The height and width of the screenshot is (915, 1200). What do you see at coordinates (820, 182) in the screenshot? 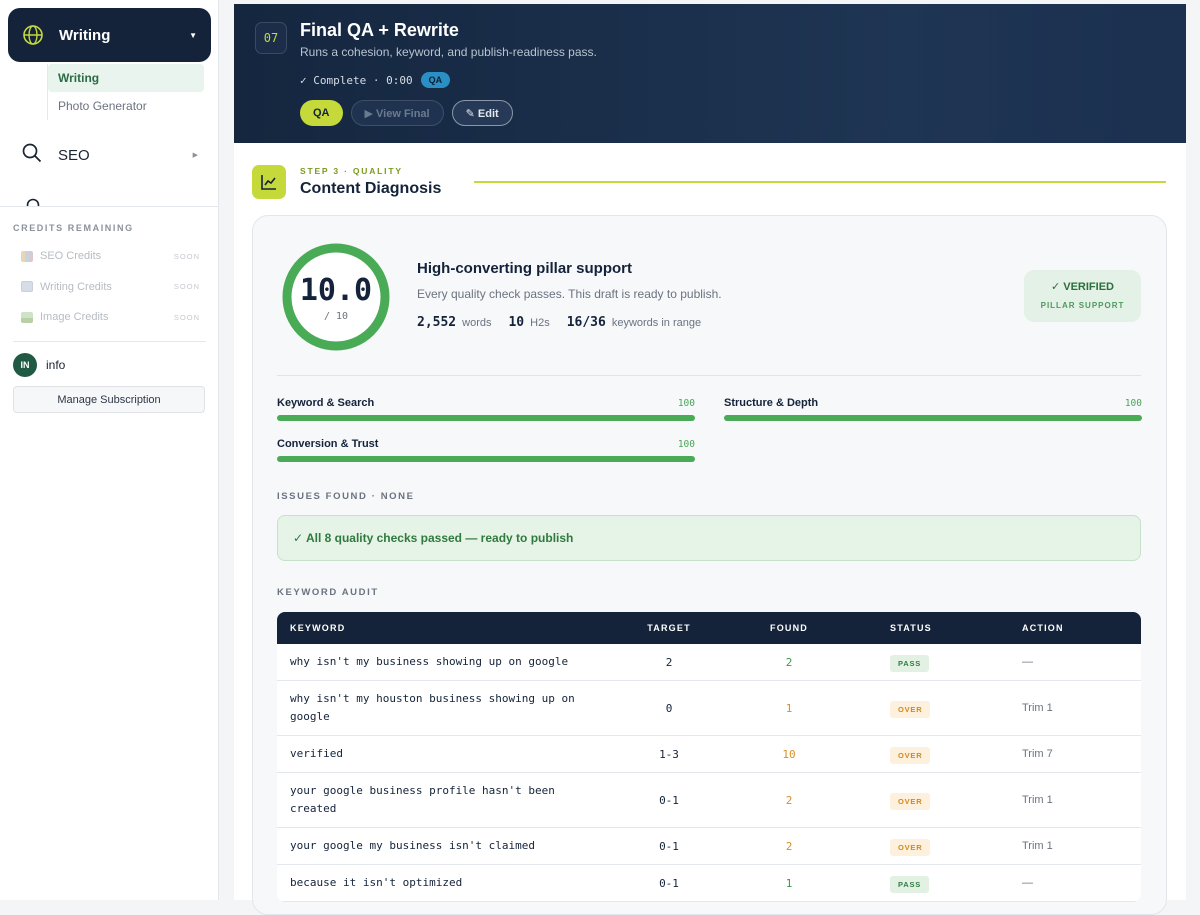
I see `section-rule` at bounding box center [820, 182].